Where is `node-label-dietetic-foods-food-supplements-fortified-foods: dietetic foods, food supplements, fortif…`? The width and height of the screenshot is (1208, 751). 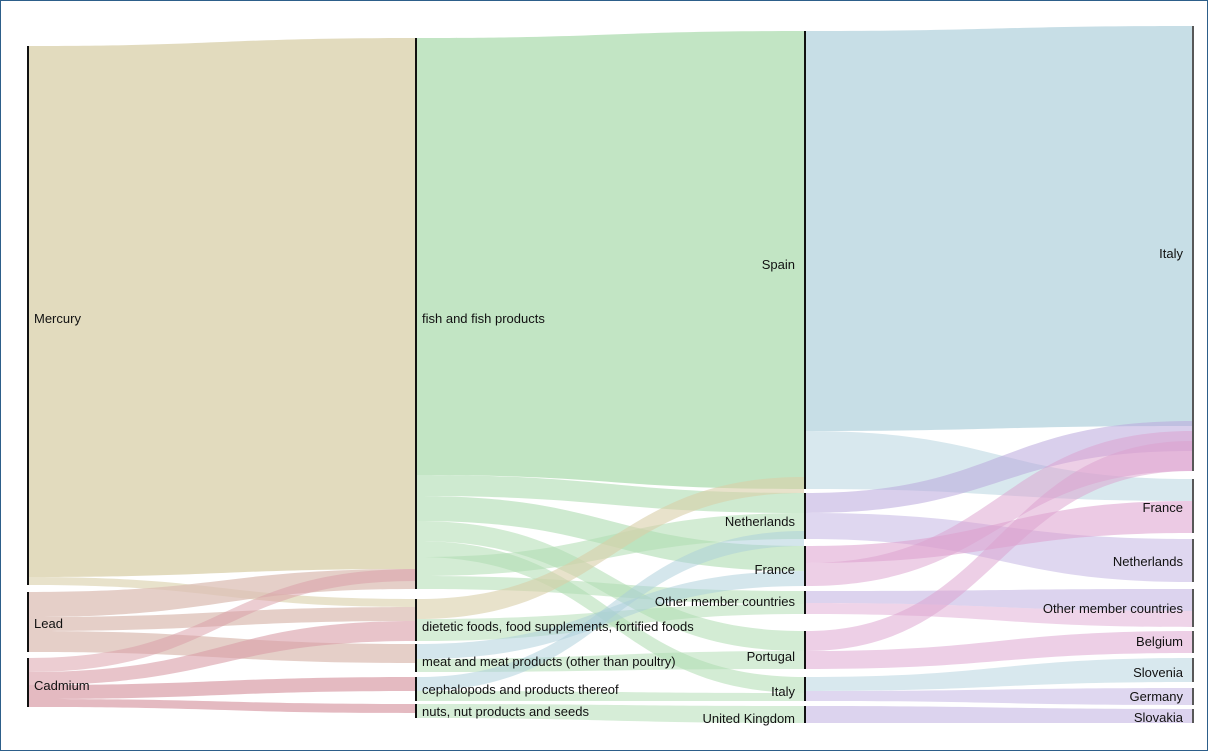 node-label-dietetic-foods-food-supplements-fortified-foods: dietetic foods, food supplements, fortif… is located at coordinates (558, 626).